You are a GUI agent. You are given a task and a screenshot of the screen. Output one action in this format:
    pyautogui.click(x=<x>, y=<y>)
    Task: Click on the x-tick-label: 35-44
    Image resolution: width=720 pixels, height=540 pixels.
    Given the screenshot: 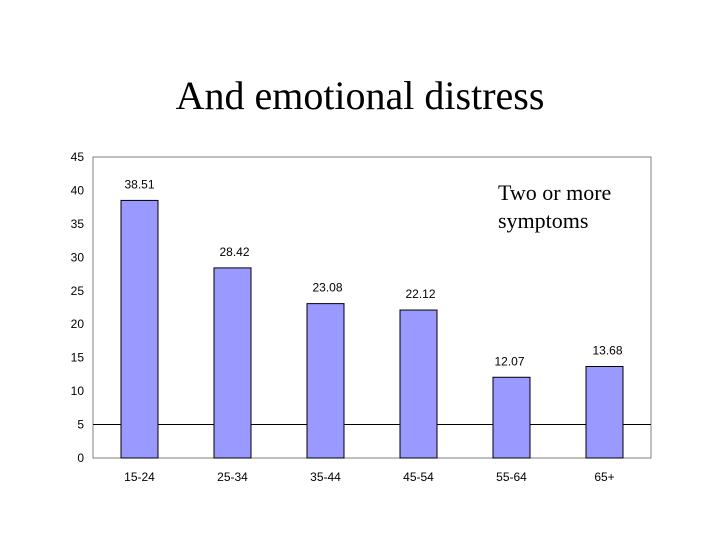 What is the action you would take?
    pyautogui.click(x=325, y=477)
    